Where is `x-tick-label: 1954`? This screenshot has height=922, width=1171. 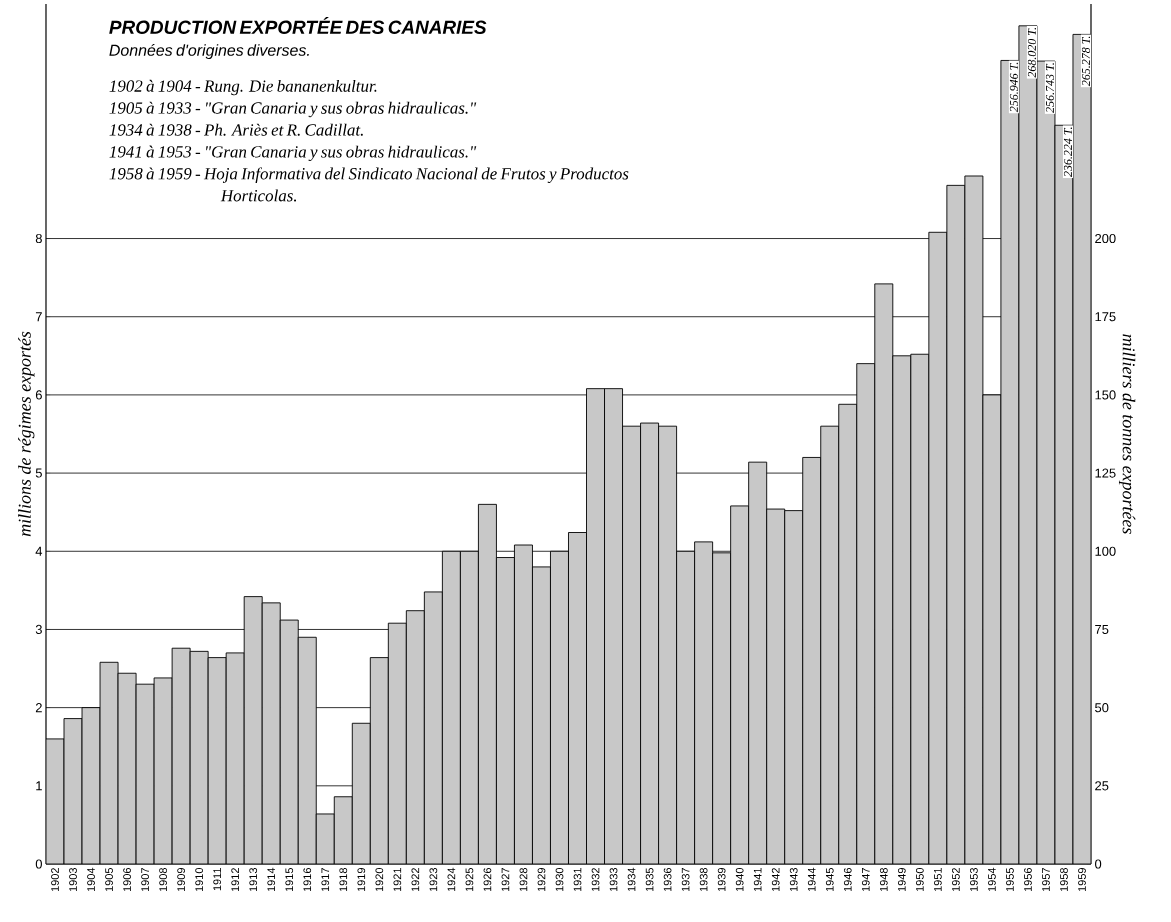
x-tick-label: 1954 is located at coordinates (992, 879).